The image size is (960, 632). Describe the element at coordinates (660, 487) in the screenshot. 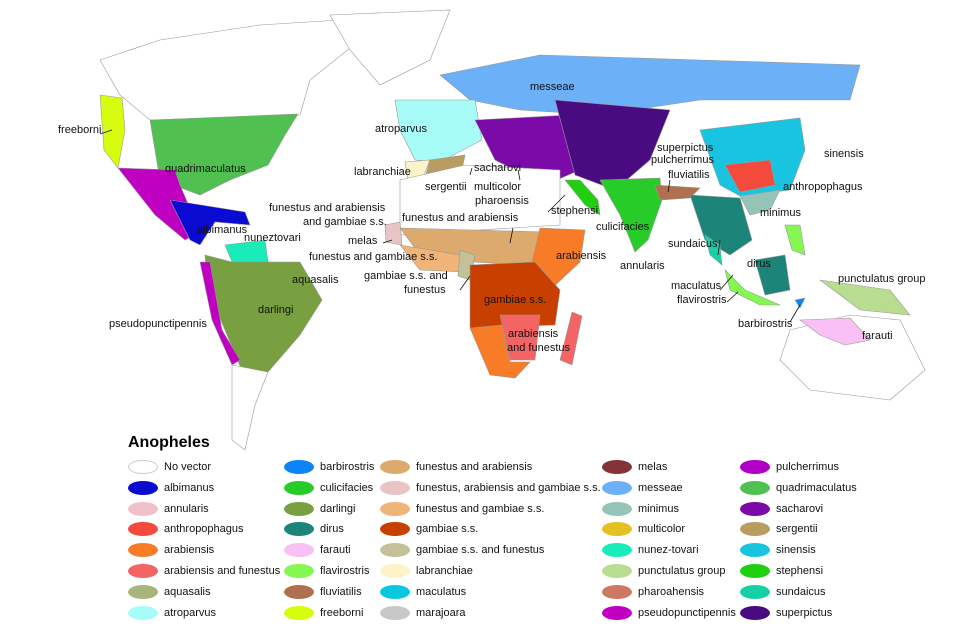

I see `legend-label: messeae` at that location.